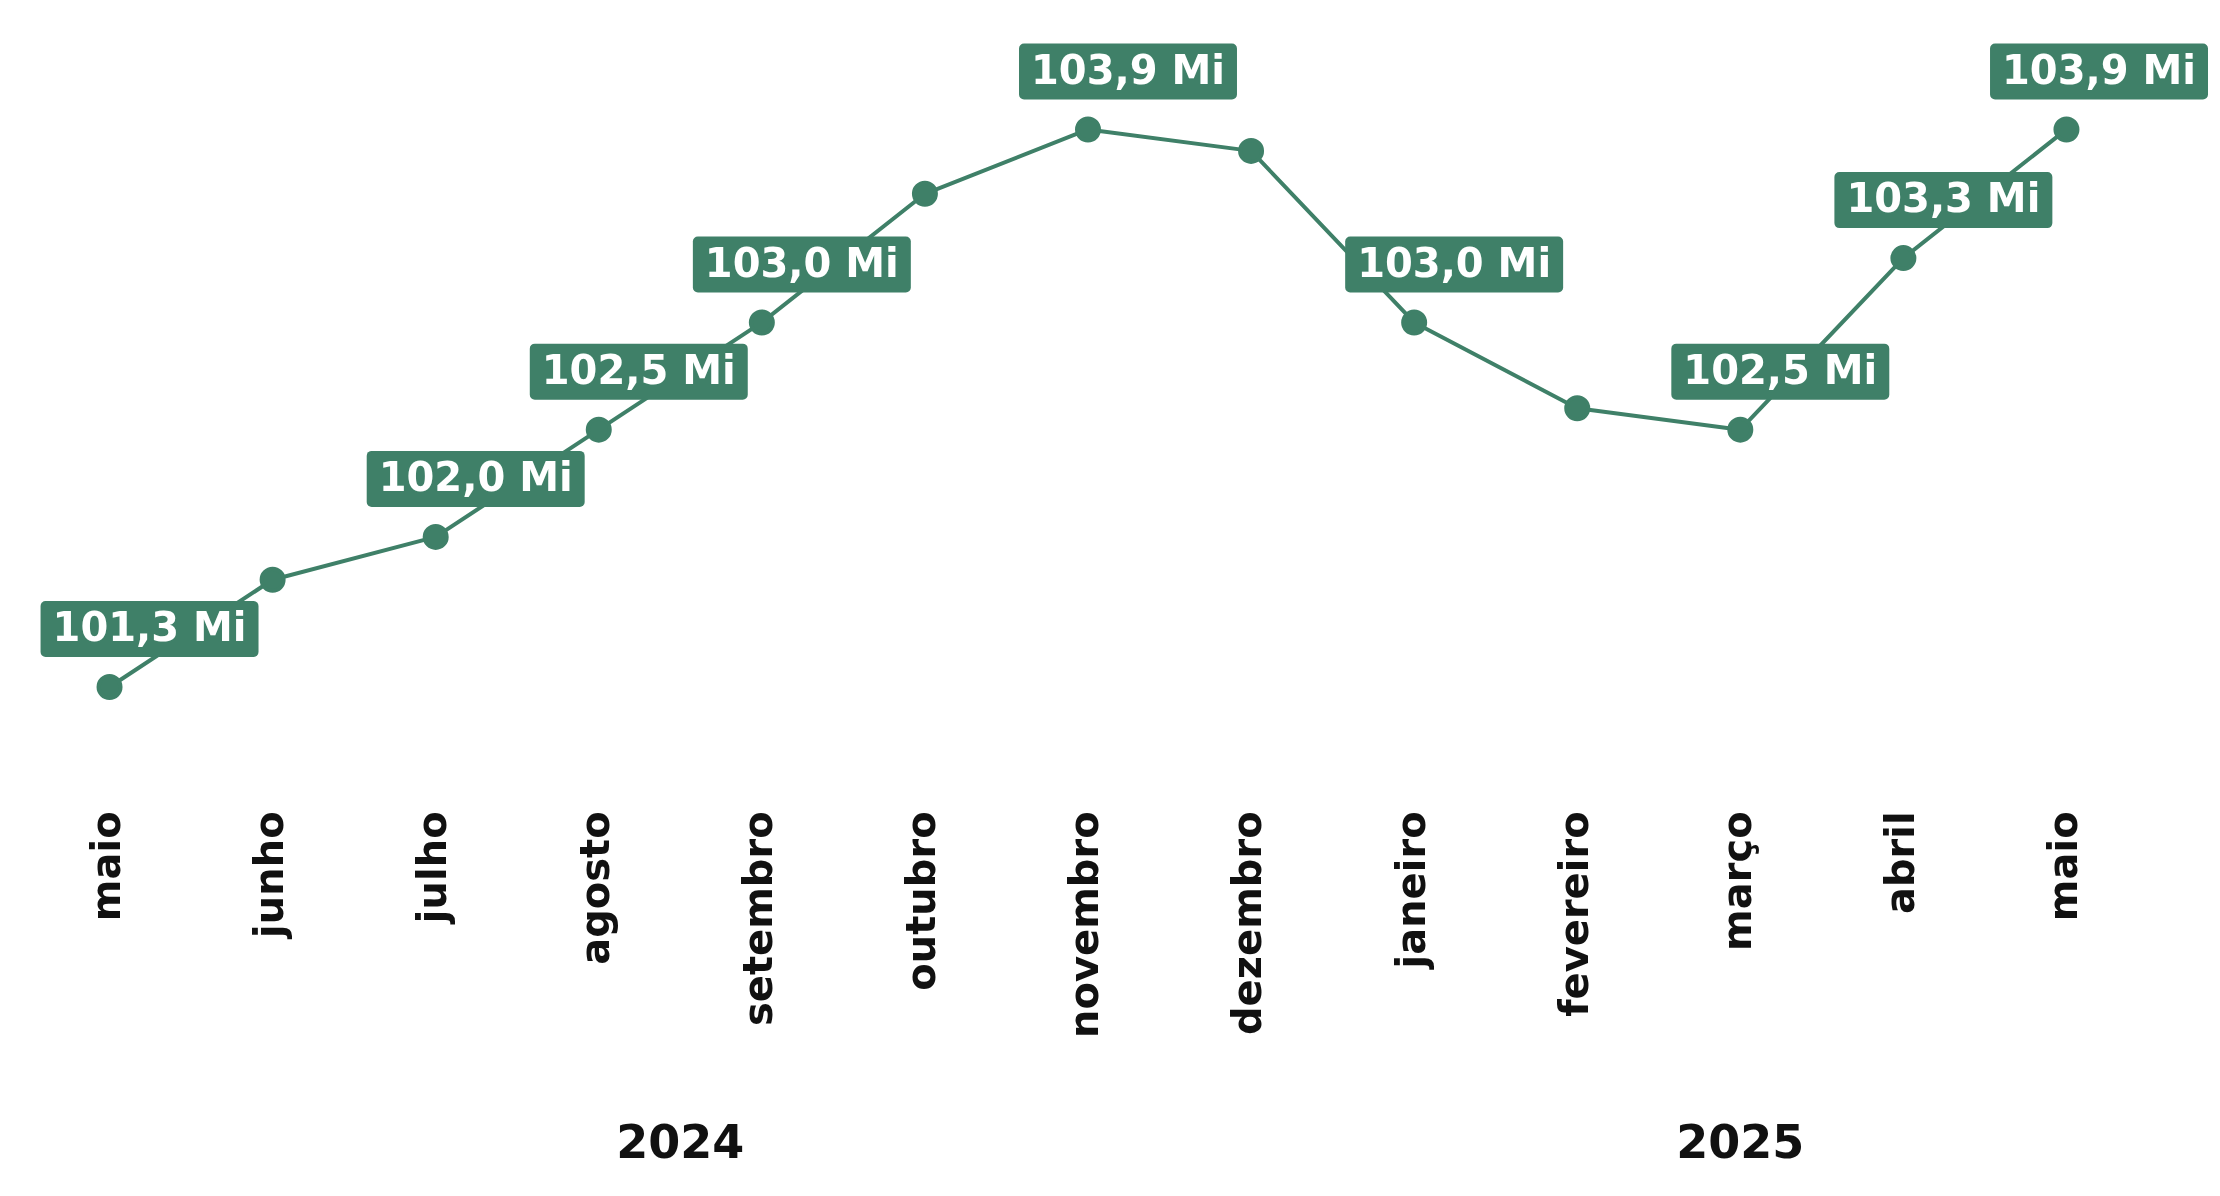 This screenshot has height=1196, width=2220. I want to click on x-tick-label: agosto, so click(595, 888).